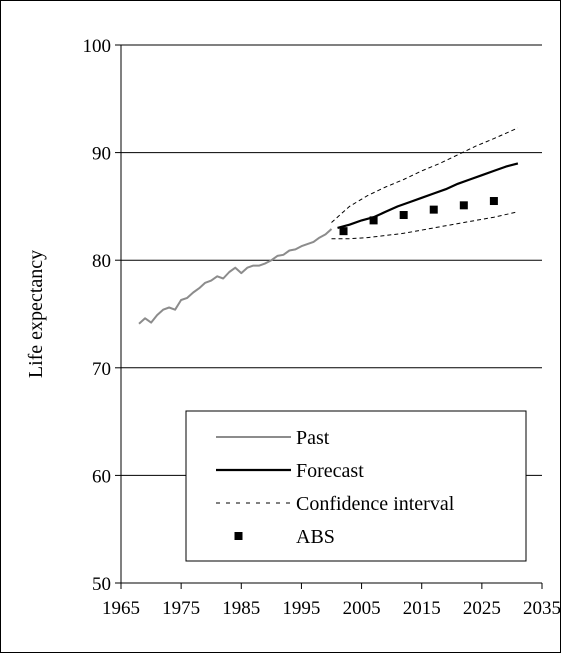 The height and width of the screenshot is (657, 561). I want to click on abs-marker-2022, so click(463, 205).